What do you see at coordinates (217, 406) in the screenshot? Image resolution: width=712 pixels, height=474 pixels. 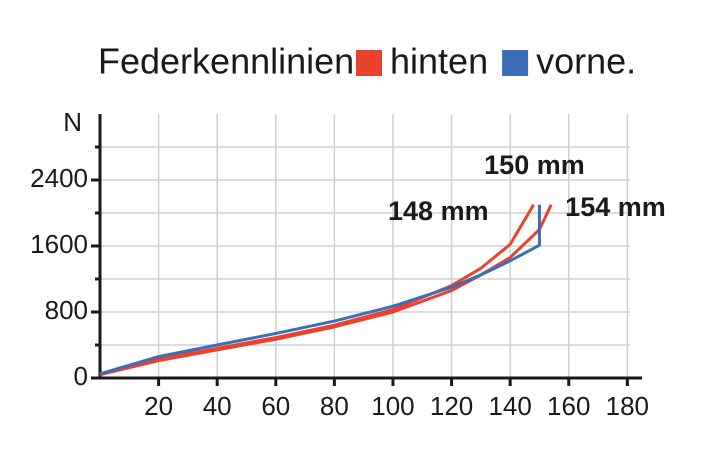 I see `x-tick-label: 40` at bounding box center [217, 406].